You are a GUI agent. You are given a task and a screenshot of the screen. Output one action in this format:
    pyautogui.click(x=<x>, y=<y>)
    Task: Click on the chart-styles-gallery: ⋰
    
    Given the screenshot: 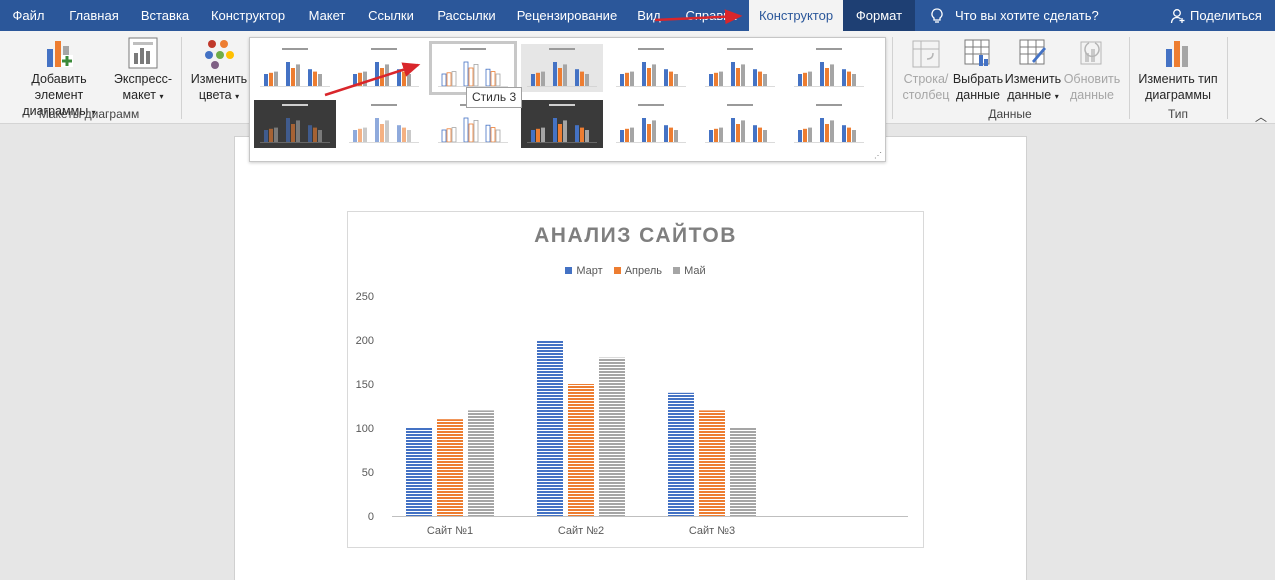 What is the action you would take?
    pyautogui.click(x=567, y=99)
    